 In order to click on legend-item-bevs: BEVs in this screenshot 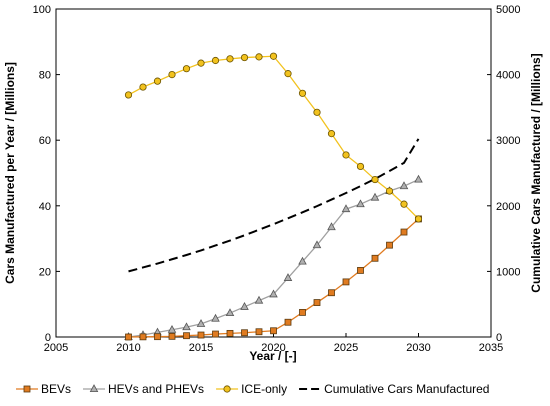, I will do `click(43, 389)`.